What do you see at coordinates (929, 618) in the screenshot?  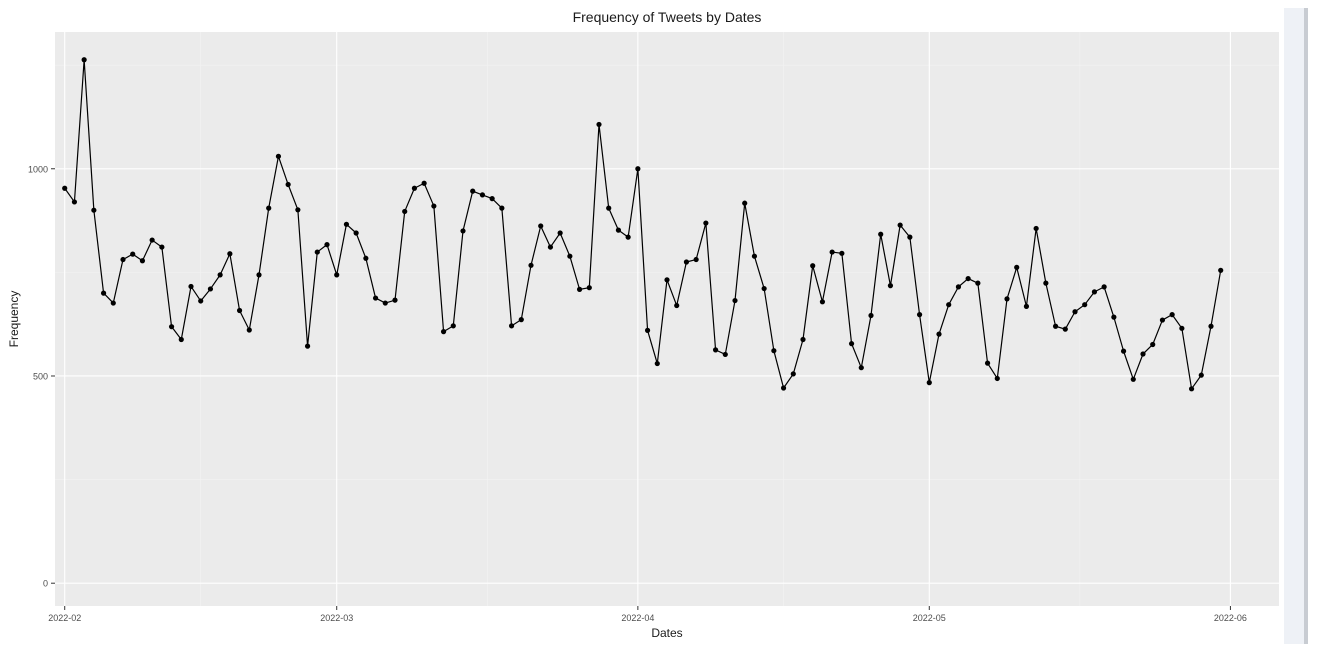 I see `x-tick-label: 2022-05` at bounding box center [929, 618].